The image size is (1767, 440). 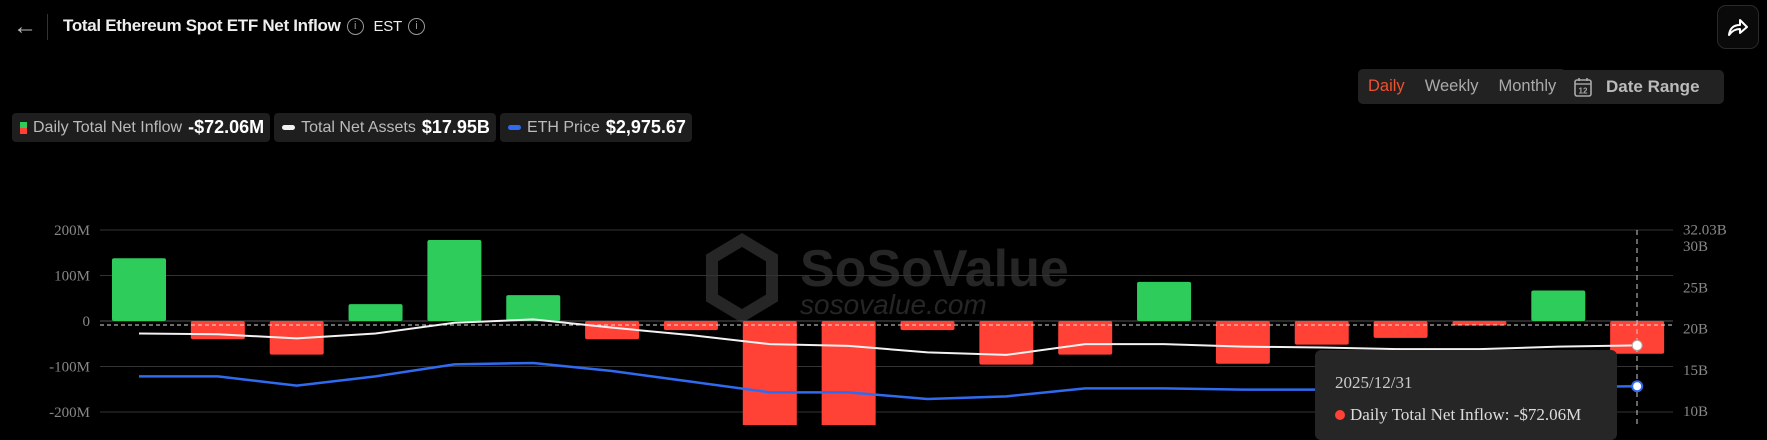 I want to click on date-range-button: 12 Date Range, so click(x=1640, y=87).